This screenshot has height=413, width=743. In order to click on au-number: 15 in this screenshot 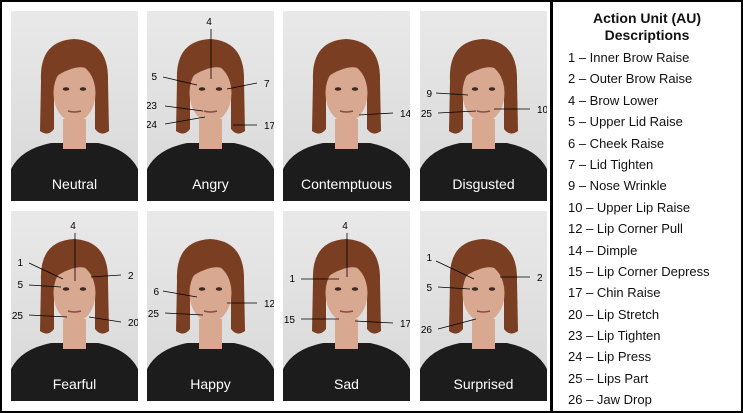, I will do `click(290, 320)`.